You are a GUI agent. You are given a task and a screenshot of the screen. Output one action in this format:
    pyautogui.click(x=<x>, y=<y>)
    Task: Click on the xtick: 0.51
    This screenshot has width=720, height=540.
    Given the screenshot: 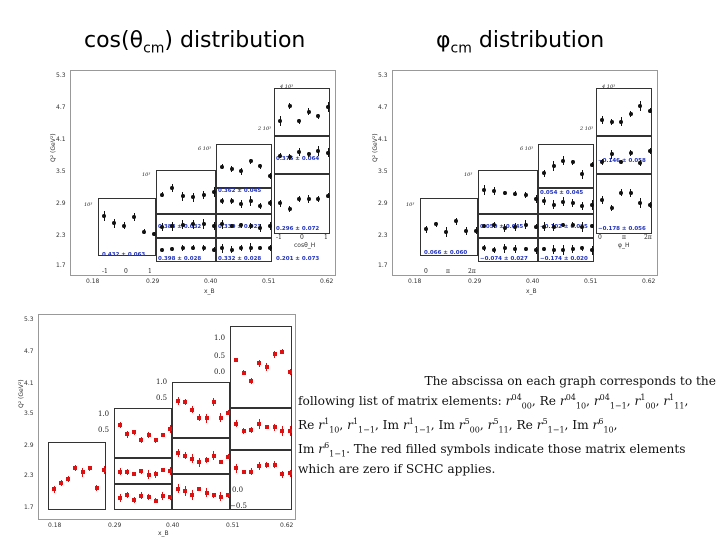 What is the action you would take?
    pyautogui.click(x=269, y=281)
    